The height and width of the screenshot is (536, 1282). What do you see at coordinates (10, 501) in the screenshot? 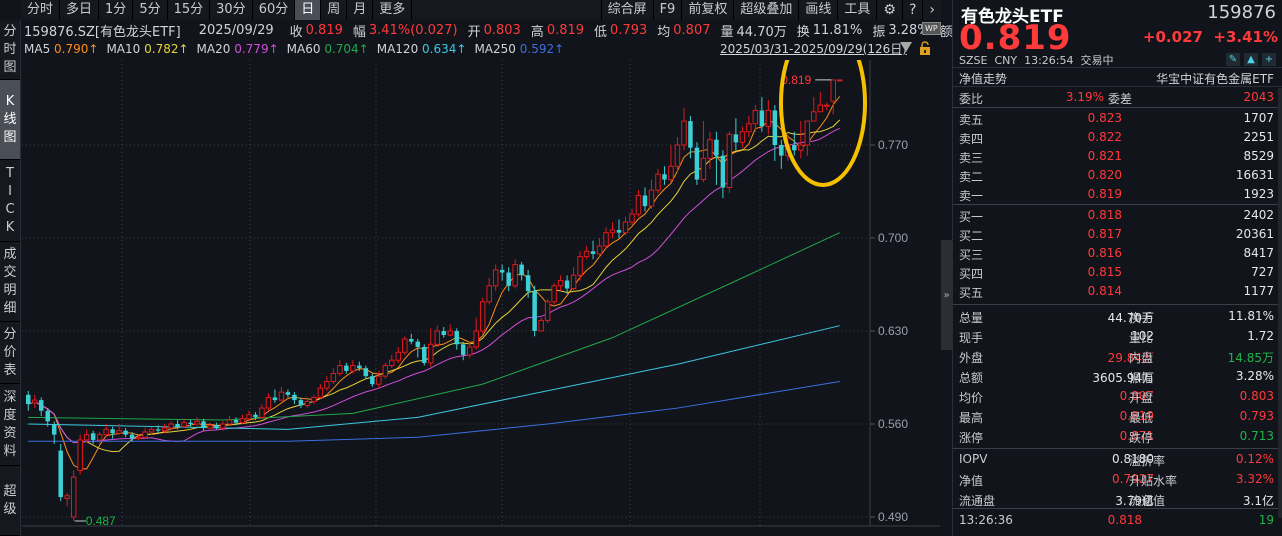
I see `side-tab-6: 超级` at bounding box center [10, 501].